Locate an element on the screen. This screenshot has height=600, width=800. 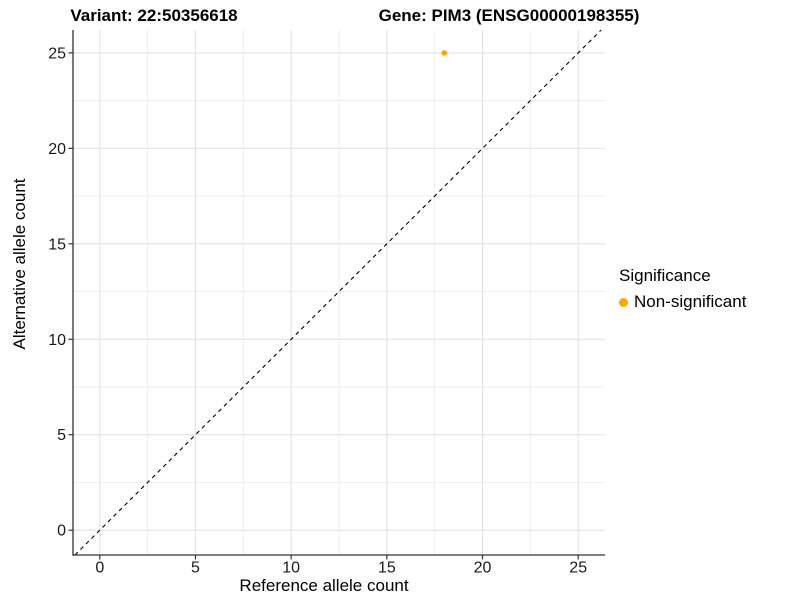
y-tick-label: 25 is located at coordinates (57, 53).